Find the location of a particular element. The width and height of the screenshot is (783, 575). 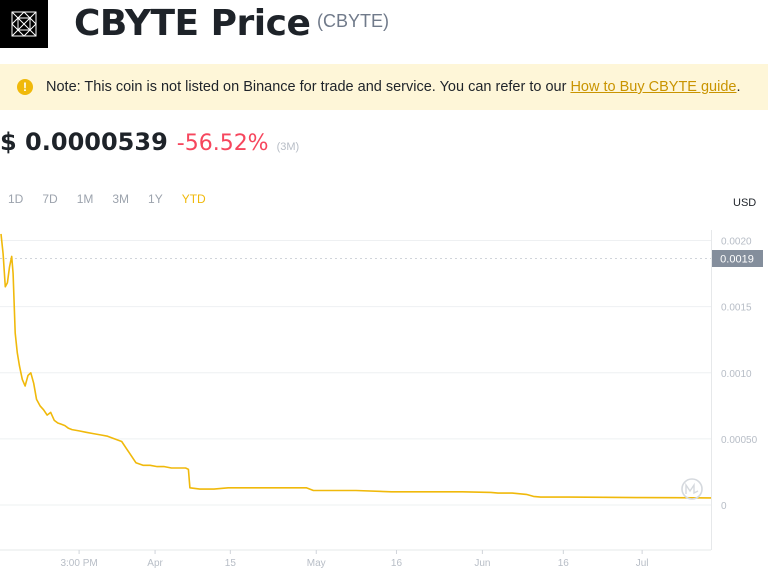

current-price-tag is located at coordinates (737, 258).